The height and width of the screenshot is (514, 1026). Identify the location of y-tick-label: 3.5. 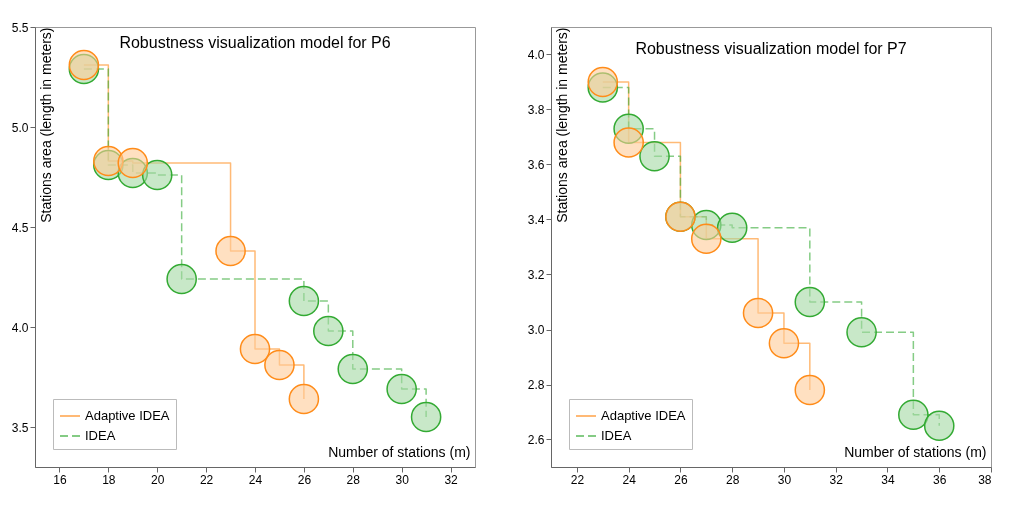
(20, 427).